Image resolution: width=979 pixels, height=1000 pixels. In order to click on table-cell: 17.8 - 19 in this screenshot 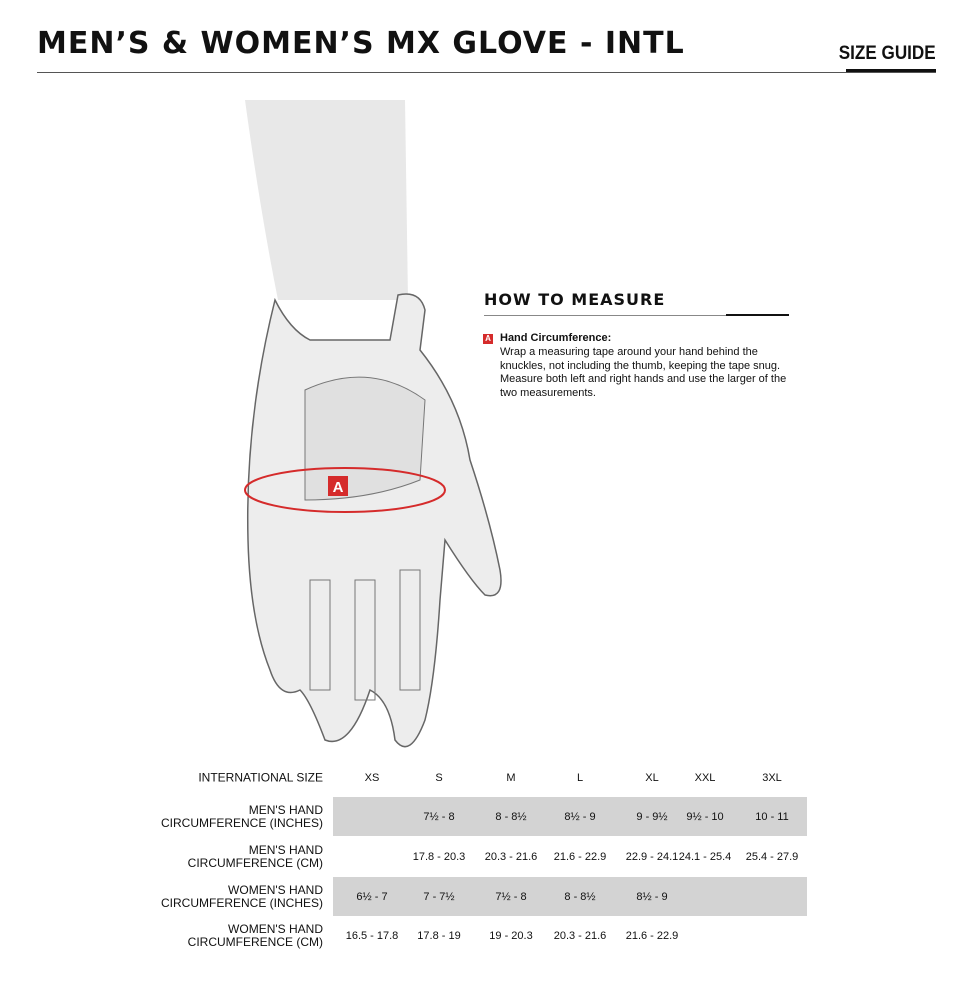, I will do `click(439, 935)`.